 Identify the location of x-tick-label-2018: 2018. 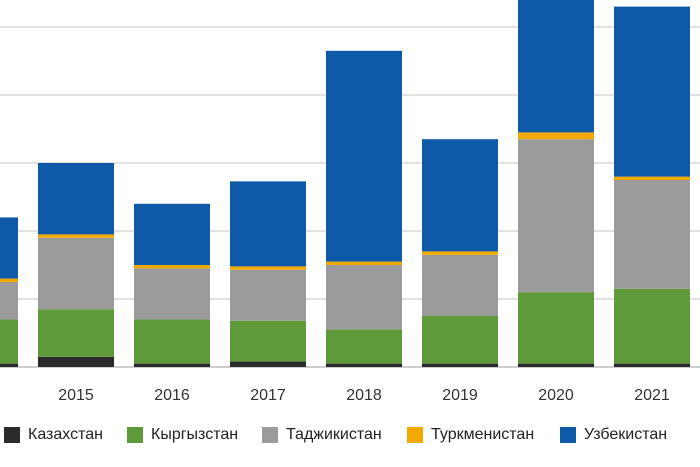
(364, 395).